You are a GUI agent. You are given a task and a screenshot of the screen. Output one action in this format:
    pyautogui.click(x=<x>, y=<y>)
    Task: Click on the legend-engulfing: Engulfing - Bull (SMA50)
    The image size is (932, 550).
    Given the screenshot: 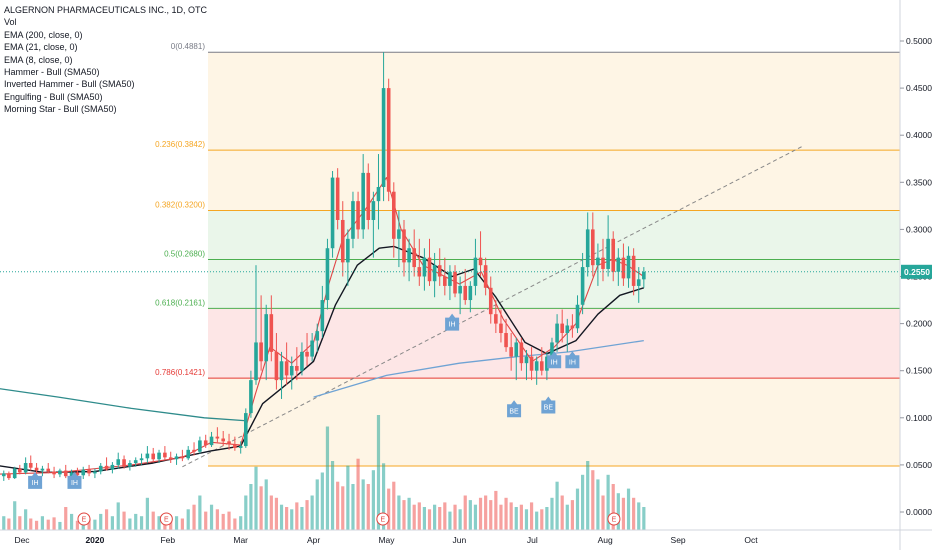 What is the action you would take?
    pyautogui.click(x=53, y=96)
    